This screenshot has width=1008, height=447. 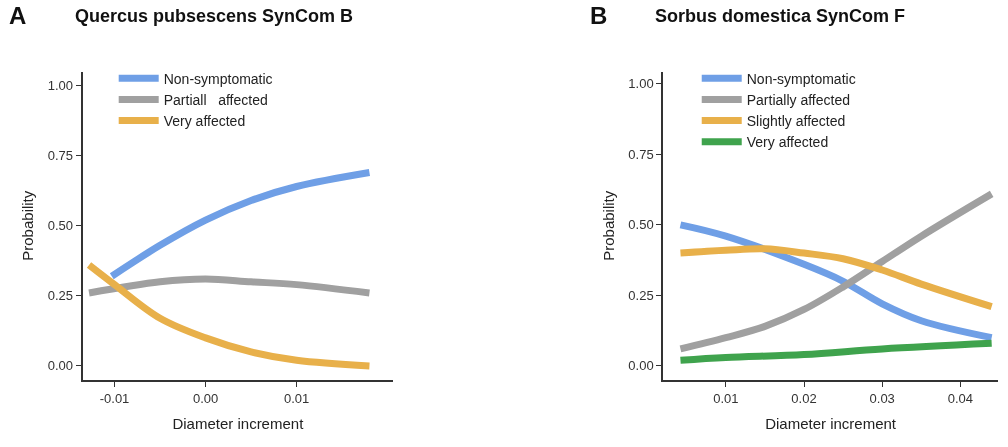 What do you see at coordinates (798, 99) in the screenshot?
I see `legend-label: Partially affected` at bounding box center [798, 99].